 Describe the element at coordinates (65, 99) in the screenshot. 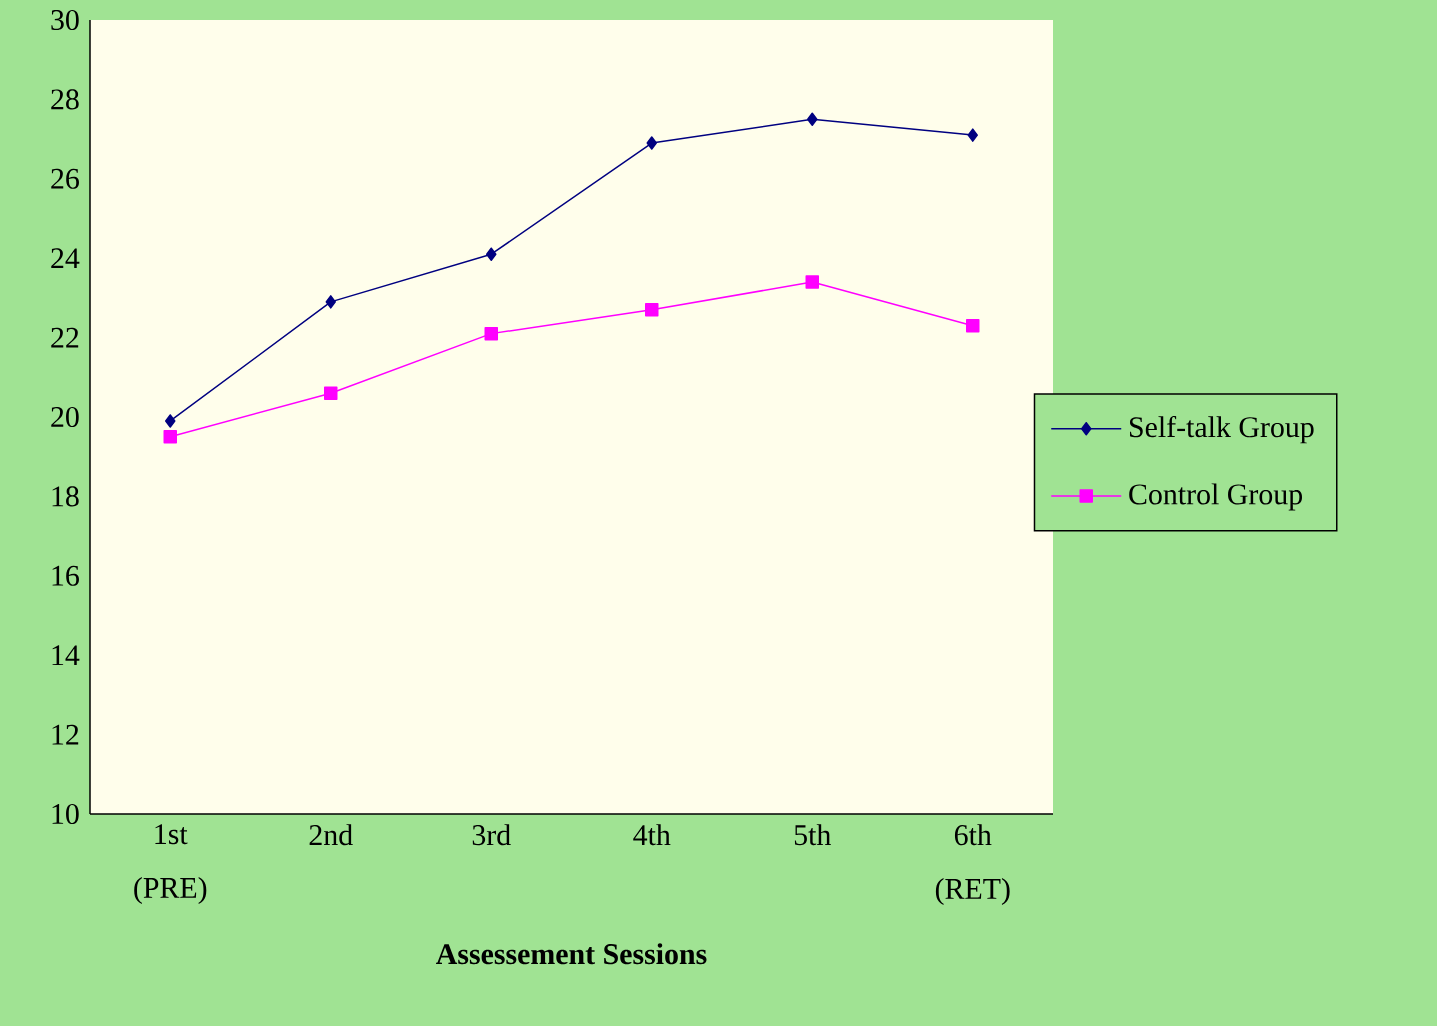

I see `y-tick-label: 28` at that location.